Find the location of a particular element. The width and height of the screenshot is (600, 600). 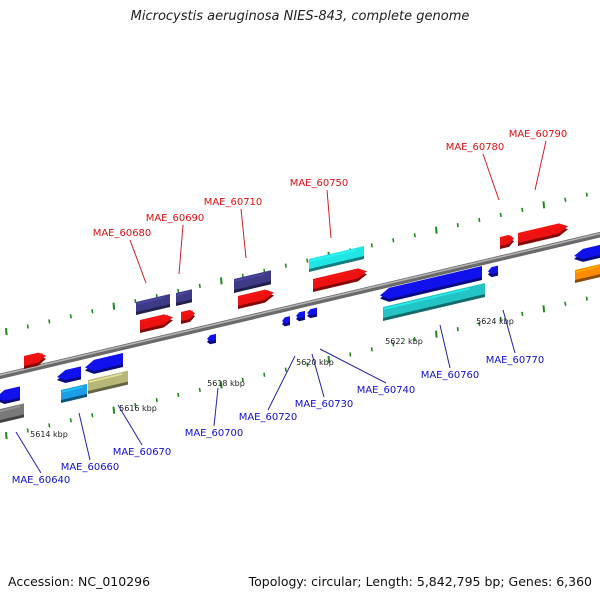

gene-MAE_60750b is located at coordinates (340, 280).